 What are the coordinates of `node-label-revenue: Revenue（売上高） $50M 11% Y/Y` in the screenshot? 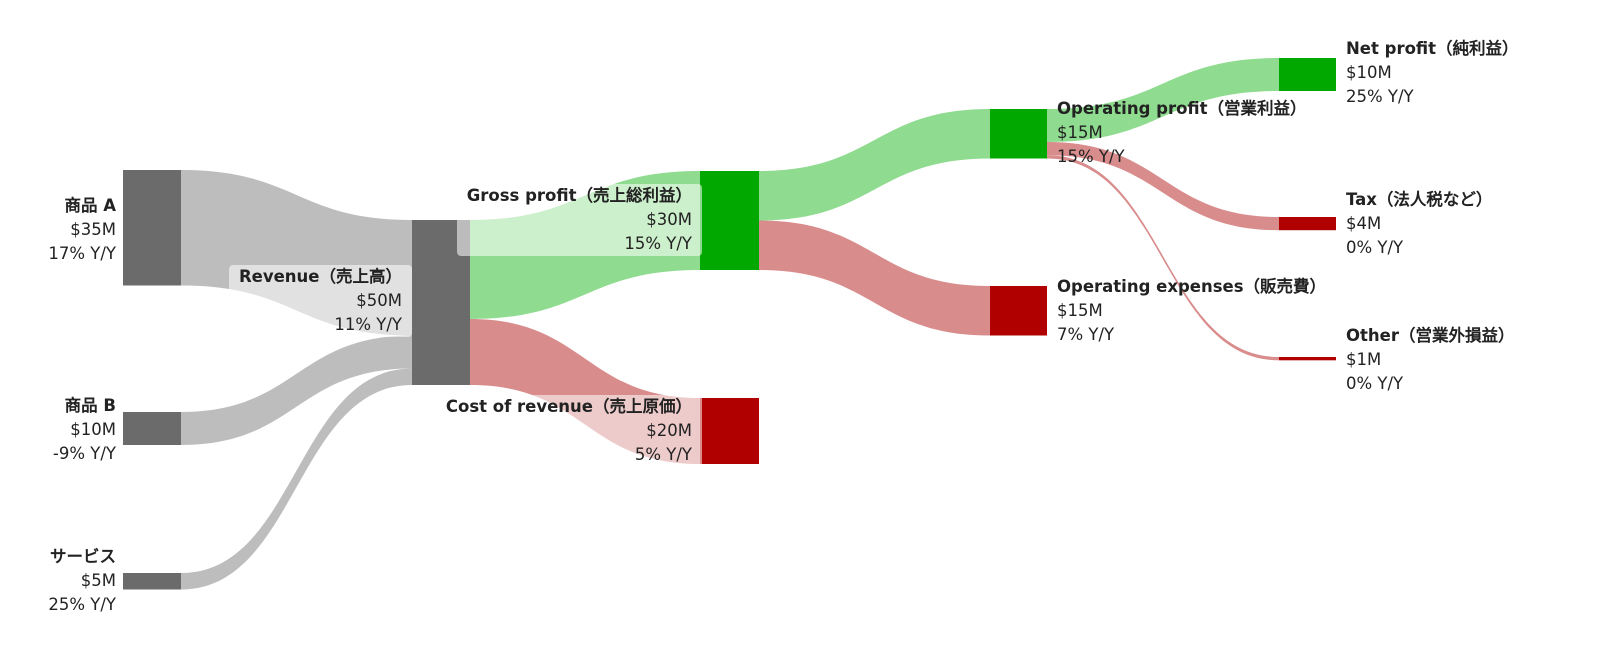 It's located at (320, 301).